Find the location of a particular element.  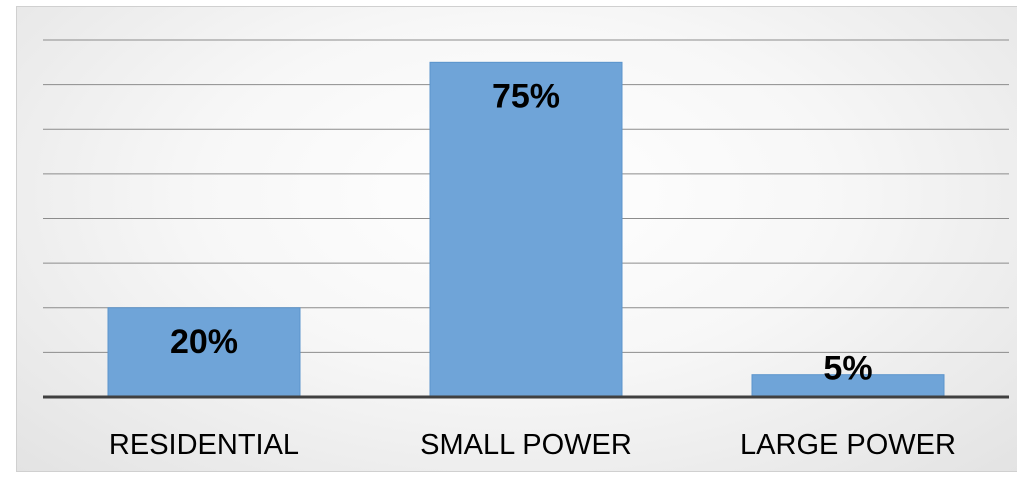

bar-small-power is located at coordinates (526, 229).